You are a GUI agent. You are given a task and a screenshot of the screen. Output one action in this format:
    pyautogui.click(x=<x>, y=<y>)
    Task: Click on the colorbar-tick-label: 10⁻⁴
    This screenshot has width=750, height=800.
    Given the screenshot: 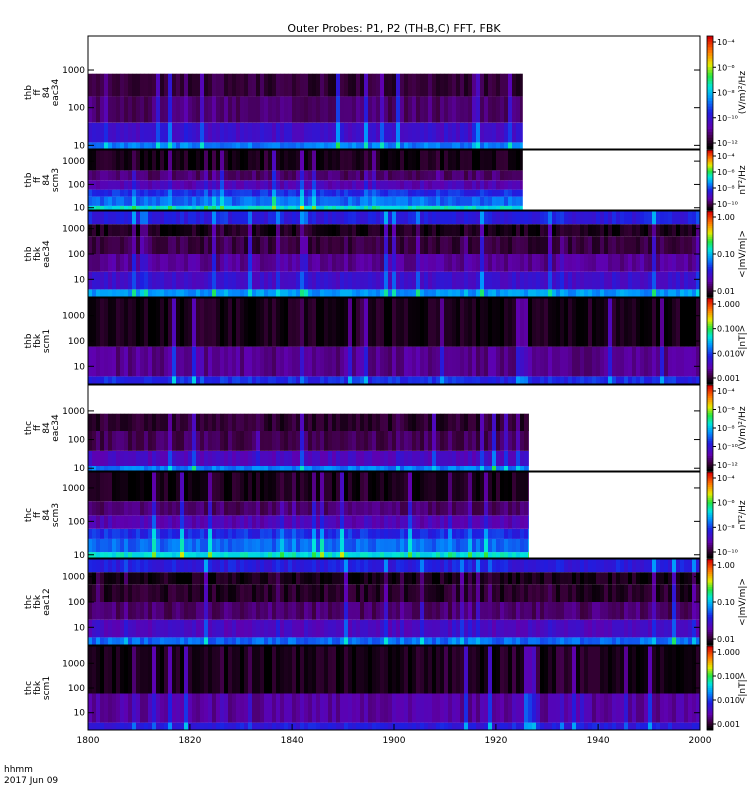 What is the action you would take?
    pyautogui.click(x=726, y=42)
    